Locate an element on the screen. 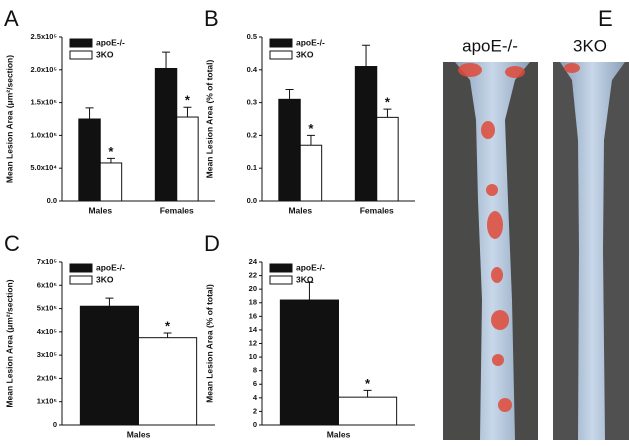 This screenshot has height=446, width=629. panel-letter: D is located at coordinates (212, 243).